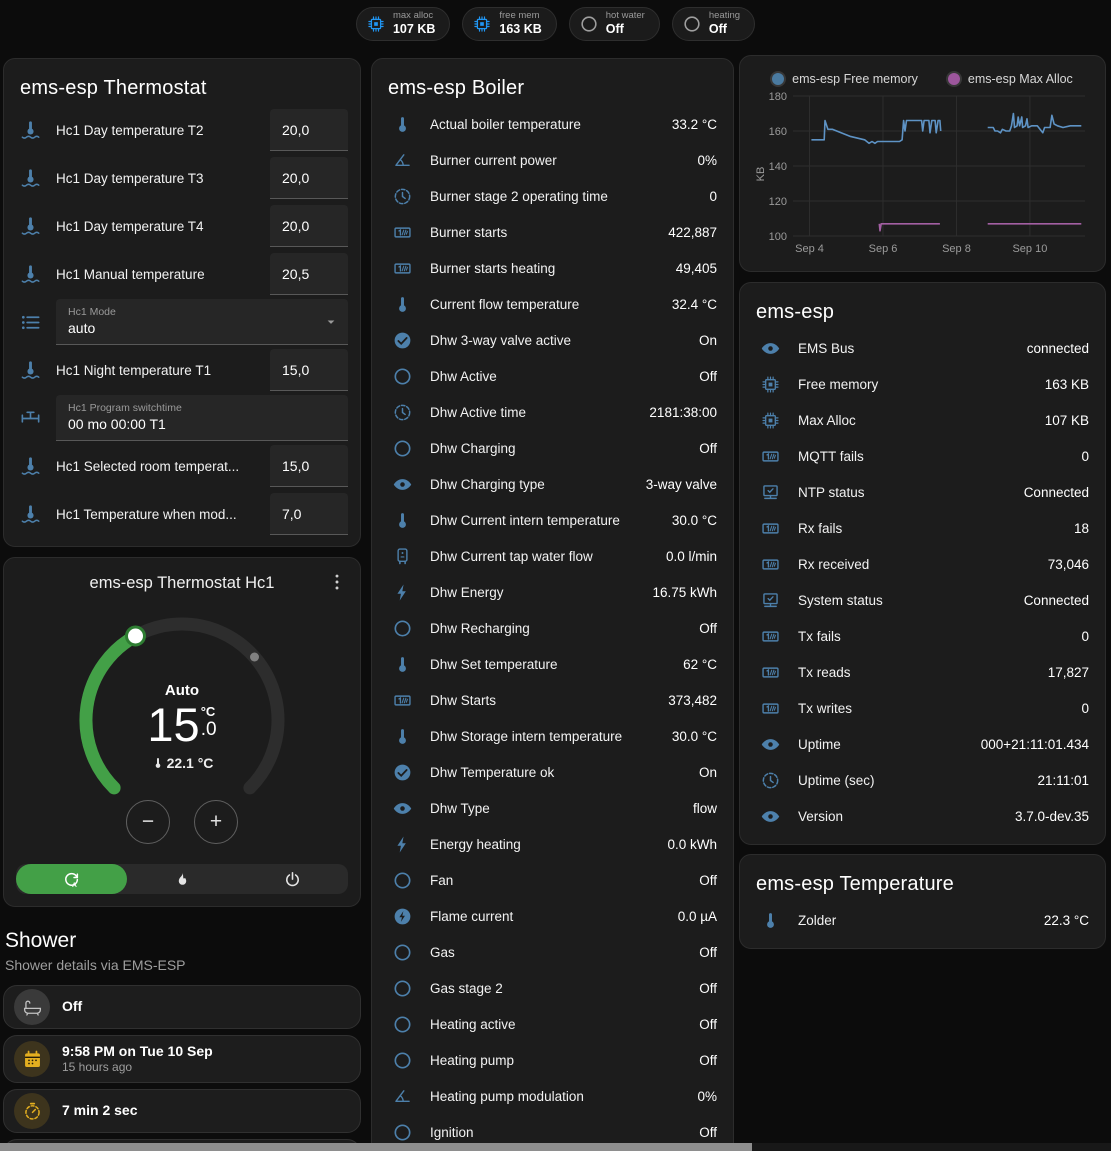  I want to click on shower-tile: 7 min 2 sec, so click(182, 1111).